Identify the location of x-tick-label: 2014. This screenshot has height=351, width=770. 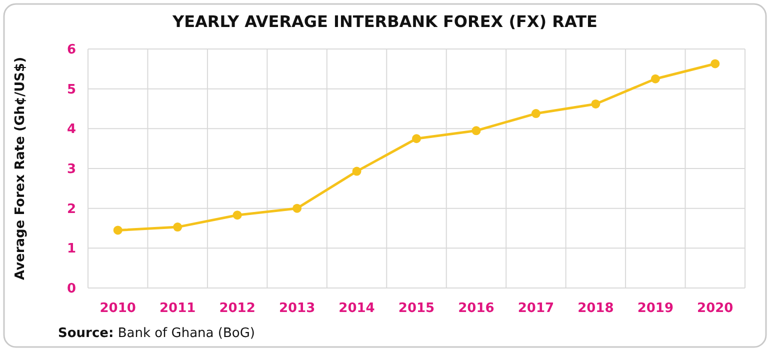
(356, 308).